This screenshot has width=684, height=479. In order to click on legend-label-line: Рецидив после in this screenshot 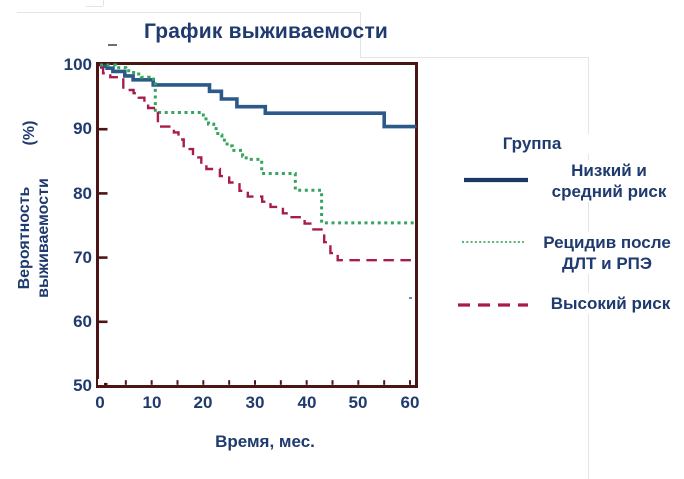, I will do `click(607, 242)`.